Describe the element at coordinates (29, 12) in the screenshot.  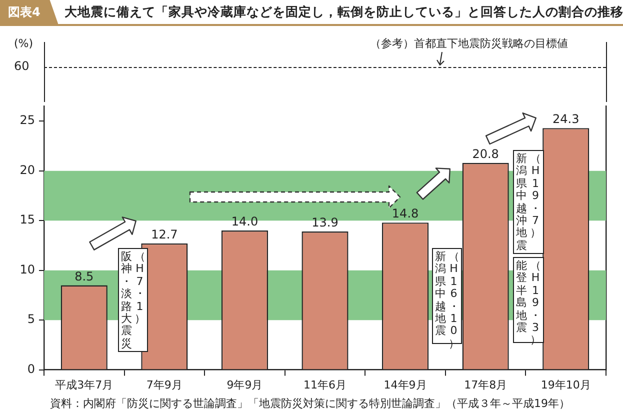
I see `text: 図表4` at that location.